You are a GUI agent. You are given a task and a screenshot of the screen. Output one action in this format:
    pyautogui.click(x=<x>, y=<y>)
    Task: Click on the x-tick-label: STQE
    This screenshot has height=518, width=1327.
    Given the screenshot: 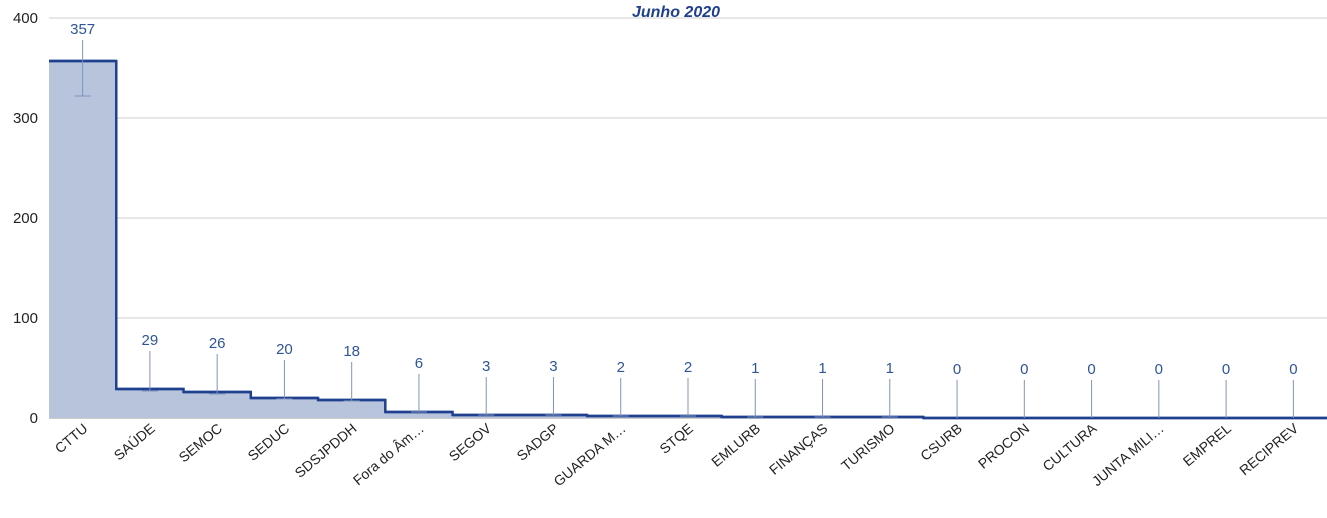 What is the action you would take?
    pyautogui.click(x=675, y=438)
    